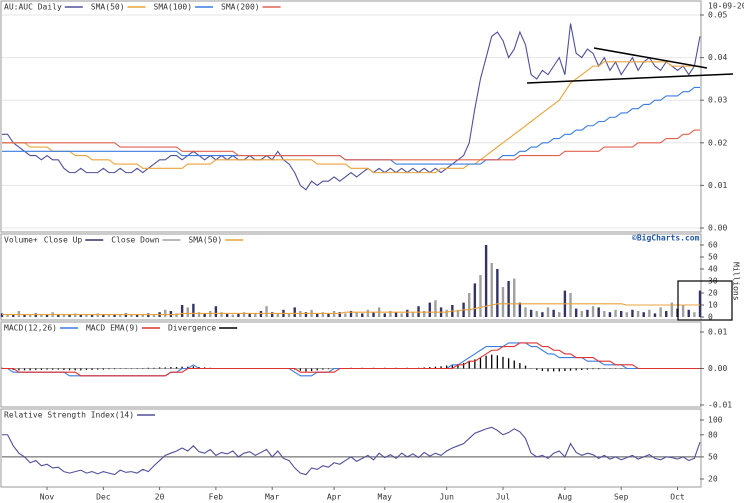 This screenshot has height=503, width=744. What do you see at coordinates (565, 497) in the screenshot?
I see `x-tick-label: Aug` at bounding box center [565, 497].